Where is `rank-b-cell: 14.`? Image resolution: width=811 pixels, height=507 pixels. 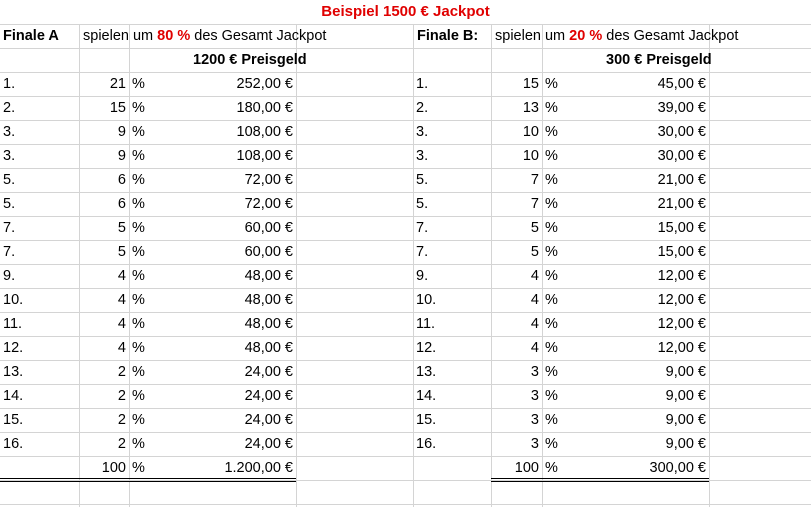 rank-b-cell: 14. is located at coordinates (426, 396).